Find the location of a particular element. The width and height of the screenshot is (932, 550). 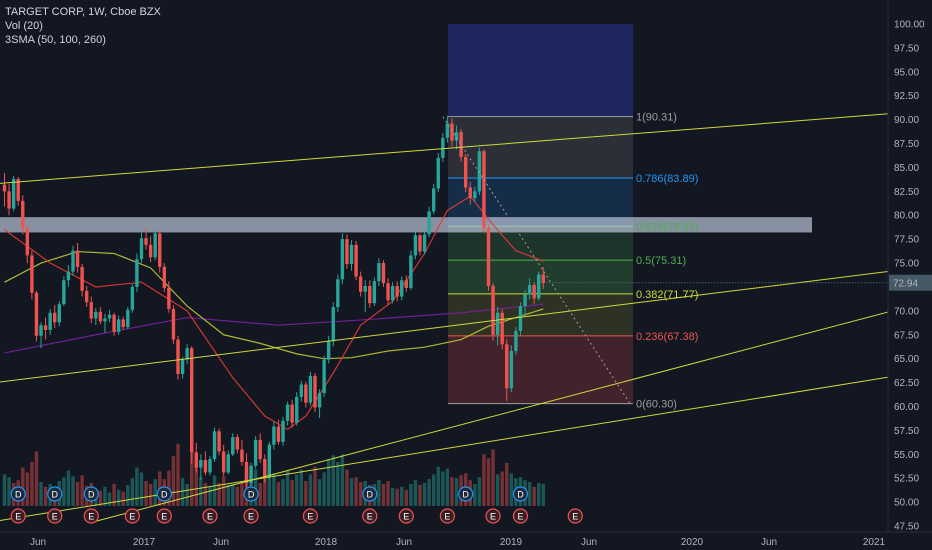

fibonacci-retracement is located at coordinates (540, 214).